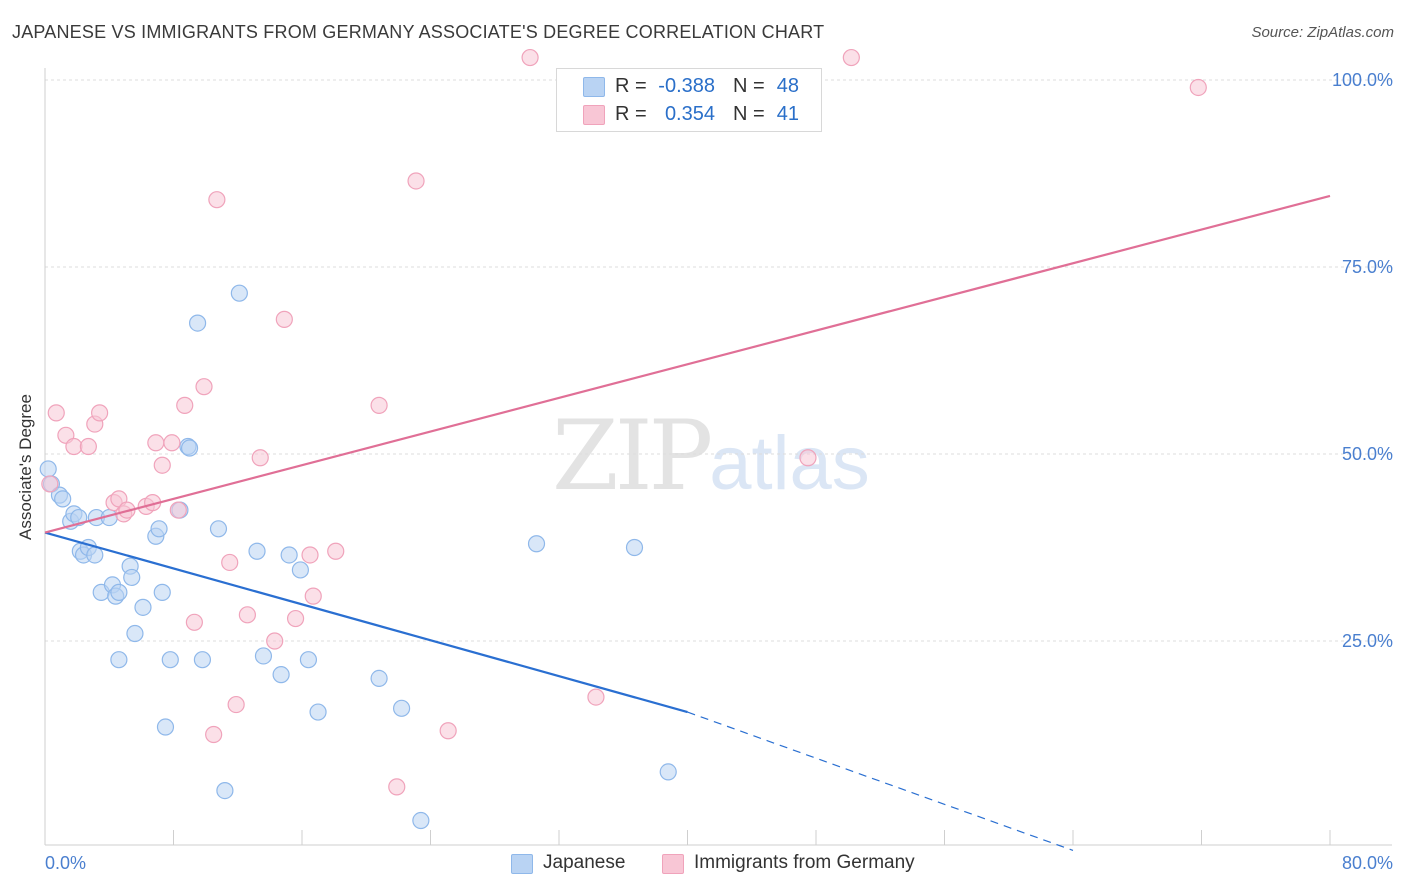  What do you see at coordinates (366, 622) in the screenshot?
I see `trend-line-japanese` at bounding box center [366, 622].